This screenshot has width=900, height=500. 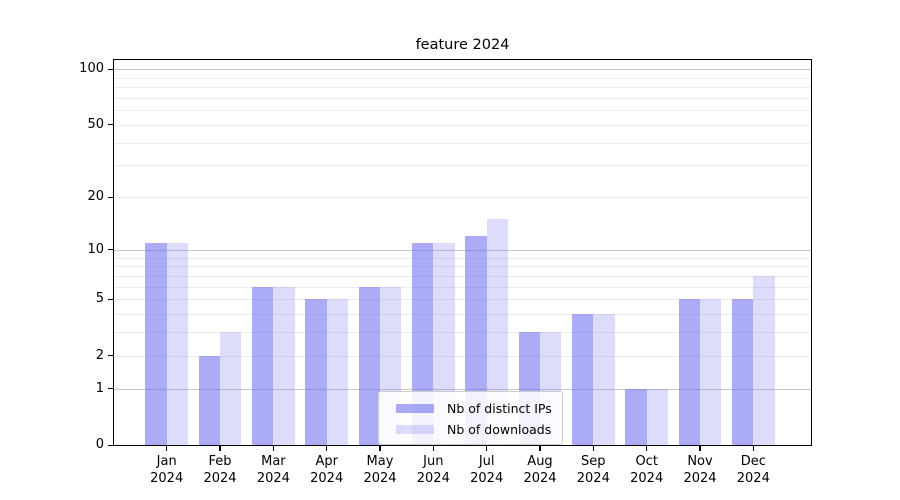 What do you see at coordinates (177, 343) in the screenshot?
I see `bar-downloads-jan` at bounding box center [177, 343].